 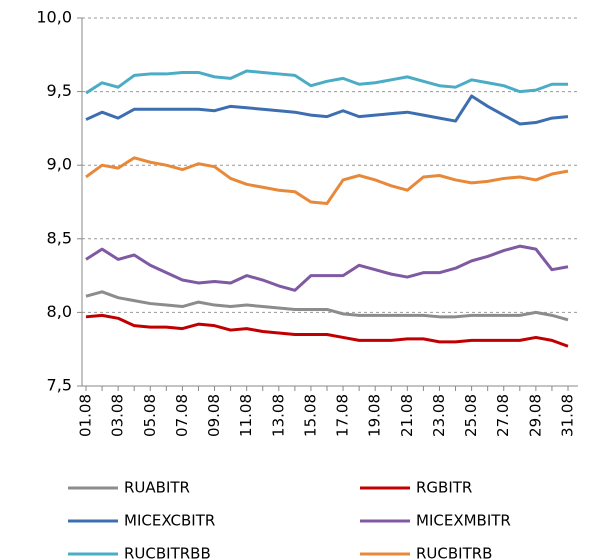 What do you see at coordinates (150, 415) in the screenshot?
I see `x-tick-label: 05.08` at bounding box center [150, 415].